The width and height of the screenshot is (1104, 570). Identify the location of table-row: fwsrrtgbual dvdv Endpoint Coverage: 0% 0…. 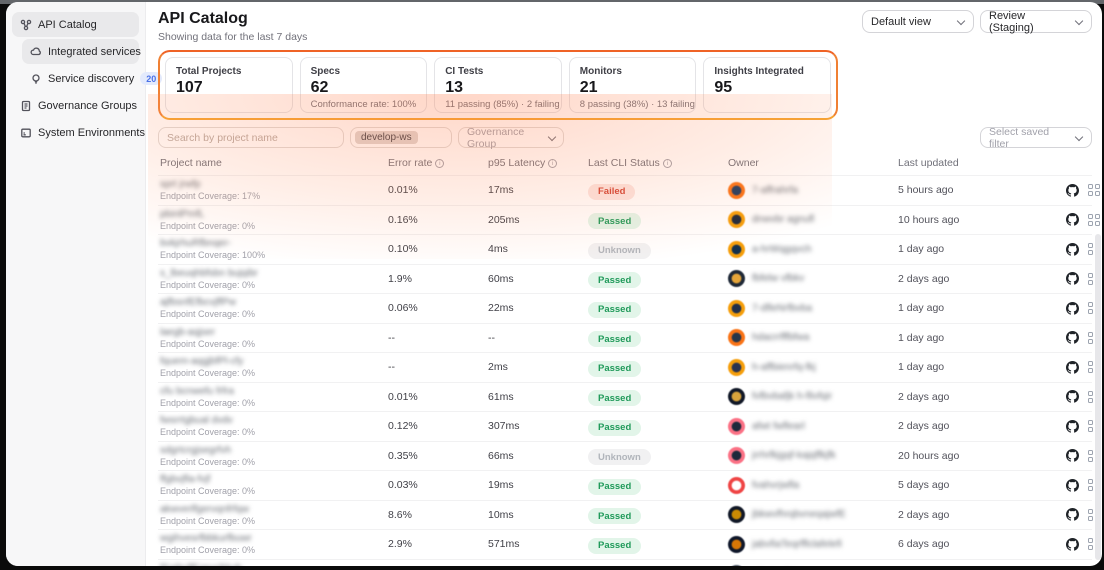
(629, 426).